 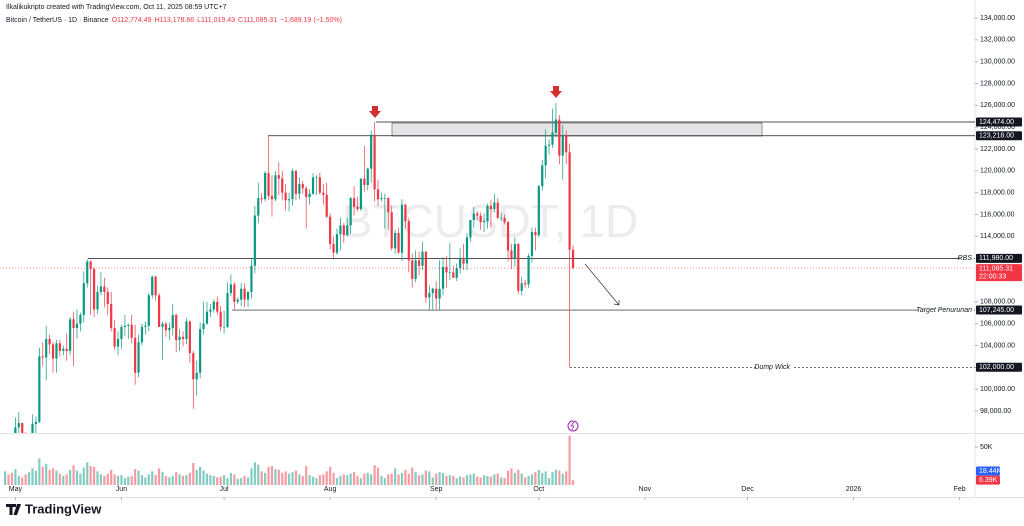 I want to click on last-price-tag, so click(x=999, y=273).